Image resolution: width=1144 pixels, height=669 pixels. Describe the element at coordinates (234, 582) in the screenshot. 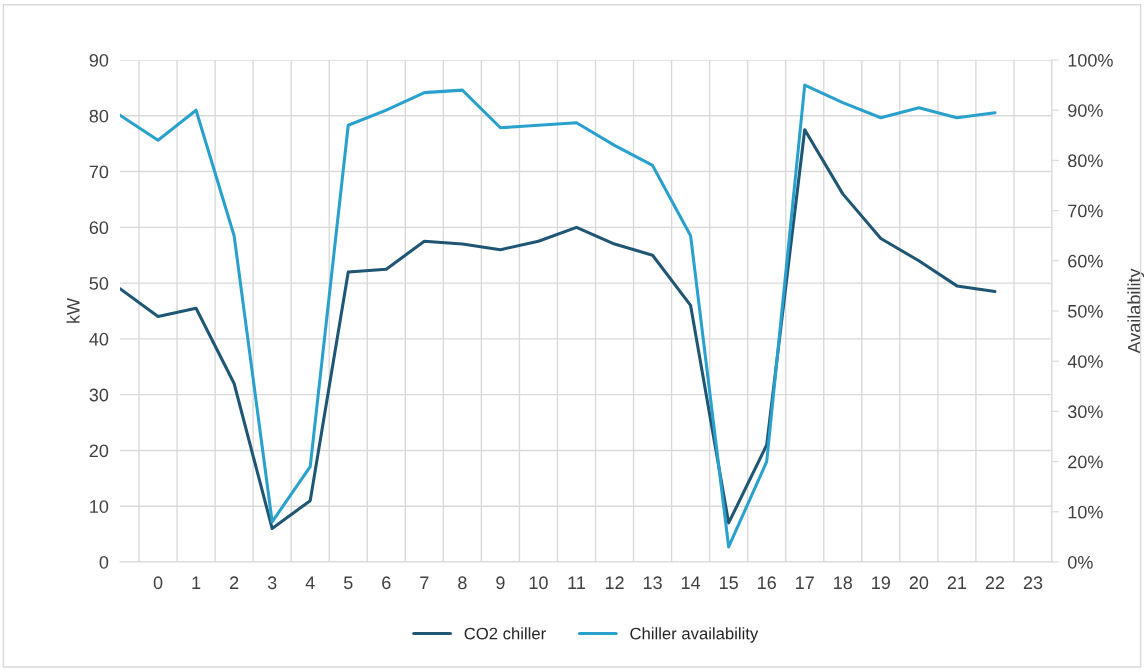

I see `x-tick-label: 2` at that location.